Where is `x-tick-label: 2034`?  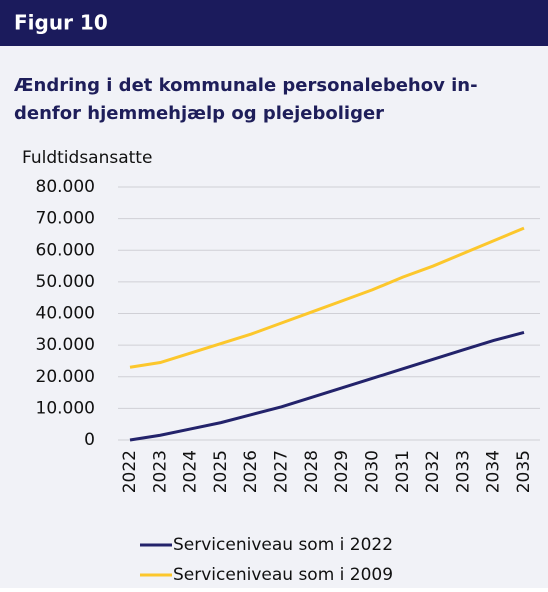 x-tick-label: 2034 is located at coordinates (494, 471).